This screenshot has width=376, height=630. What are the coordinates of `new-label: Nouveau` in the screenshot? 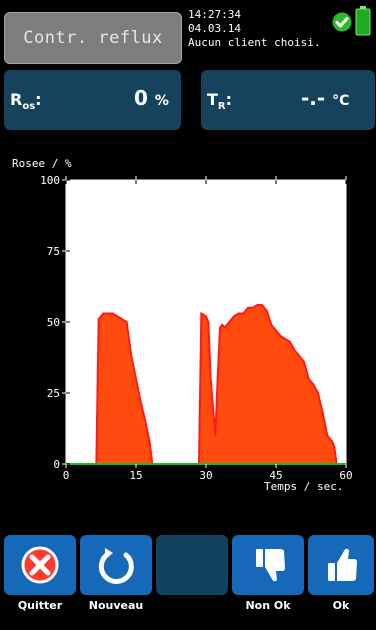 It's located at (116, 605).